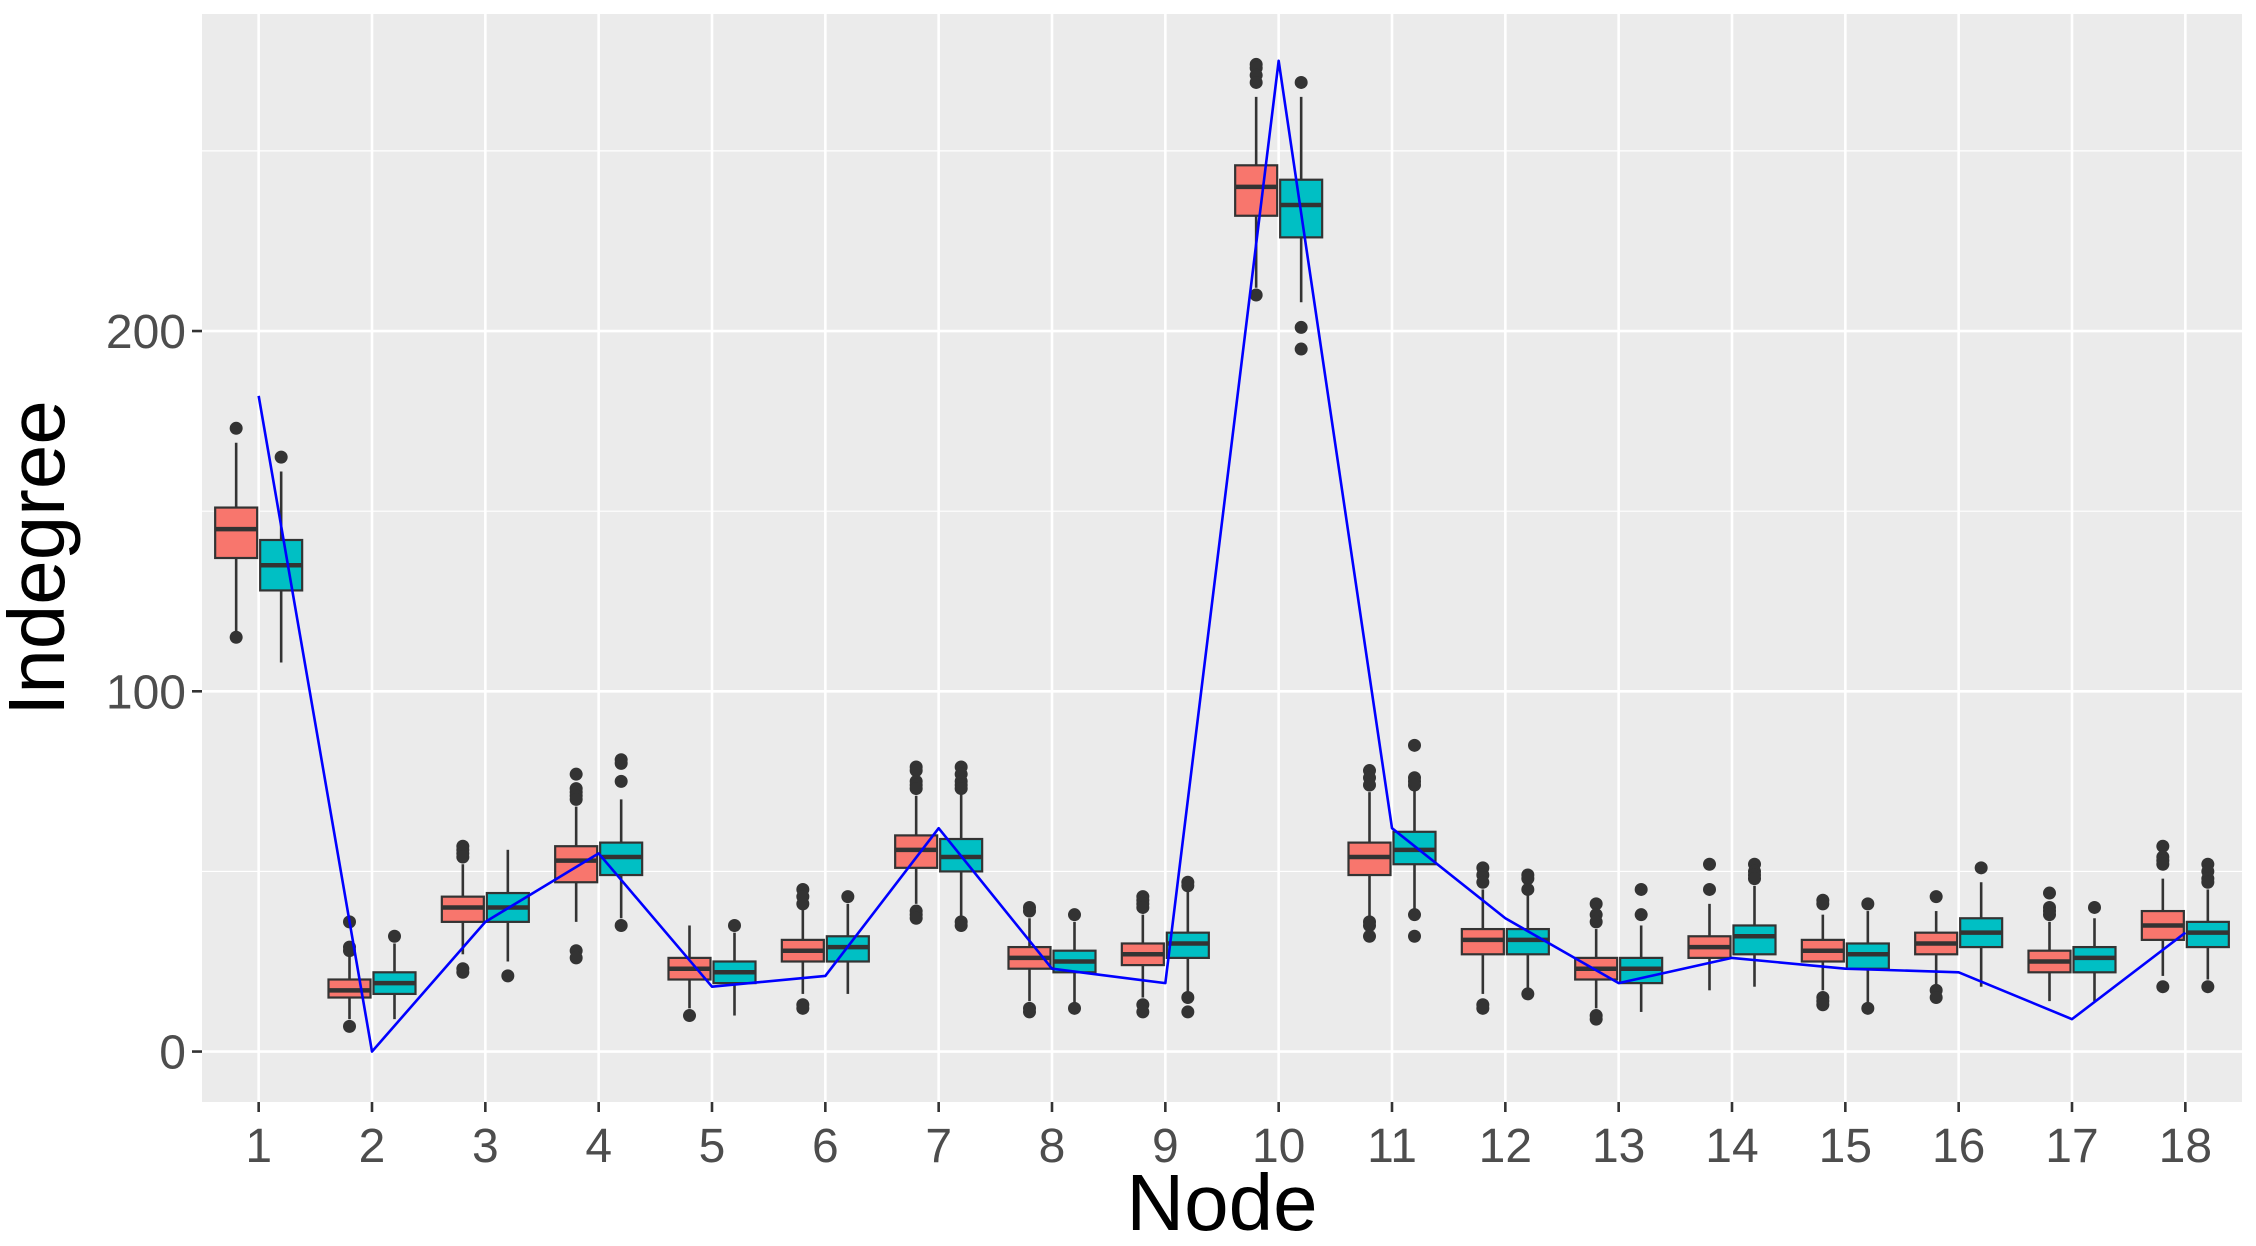  What do you see at coordinates (2185, 1146) in the screenshot?
I see `x-tick-label: 18` at bounding box center [2185, 1146].